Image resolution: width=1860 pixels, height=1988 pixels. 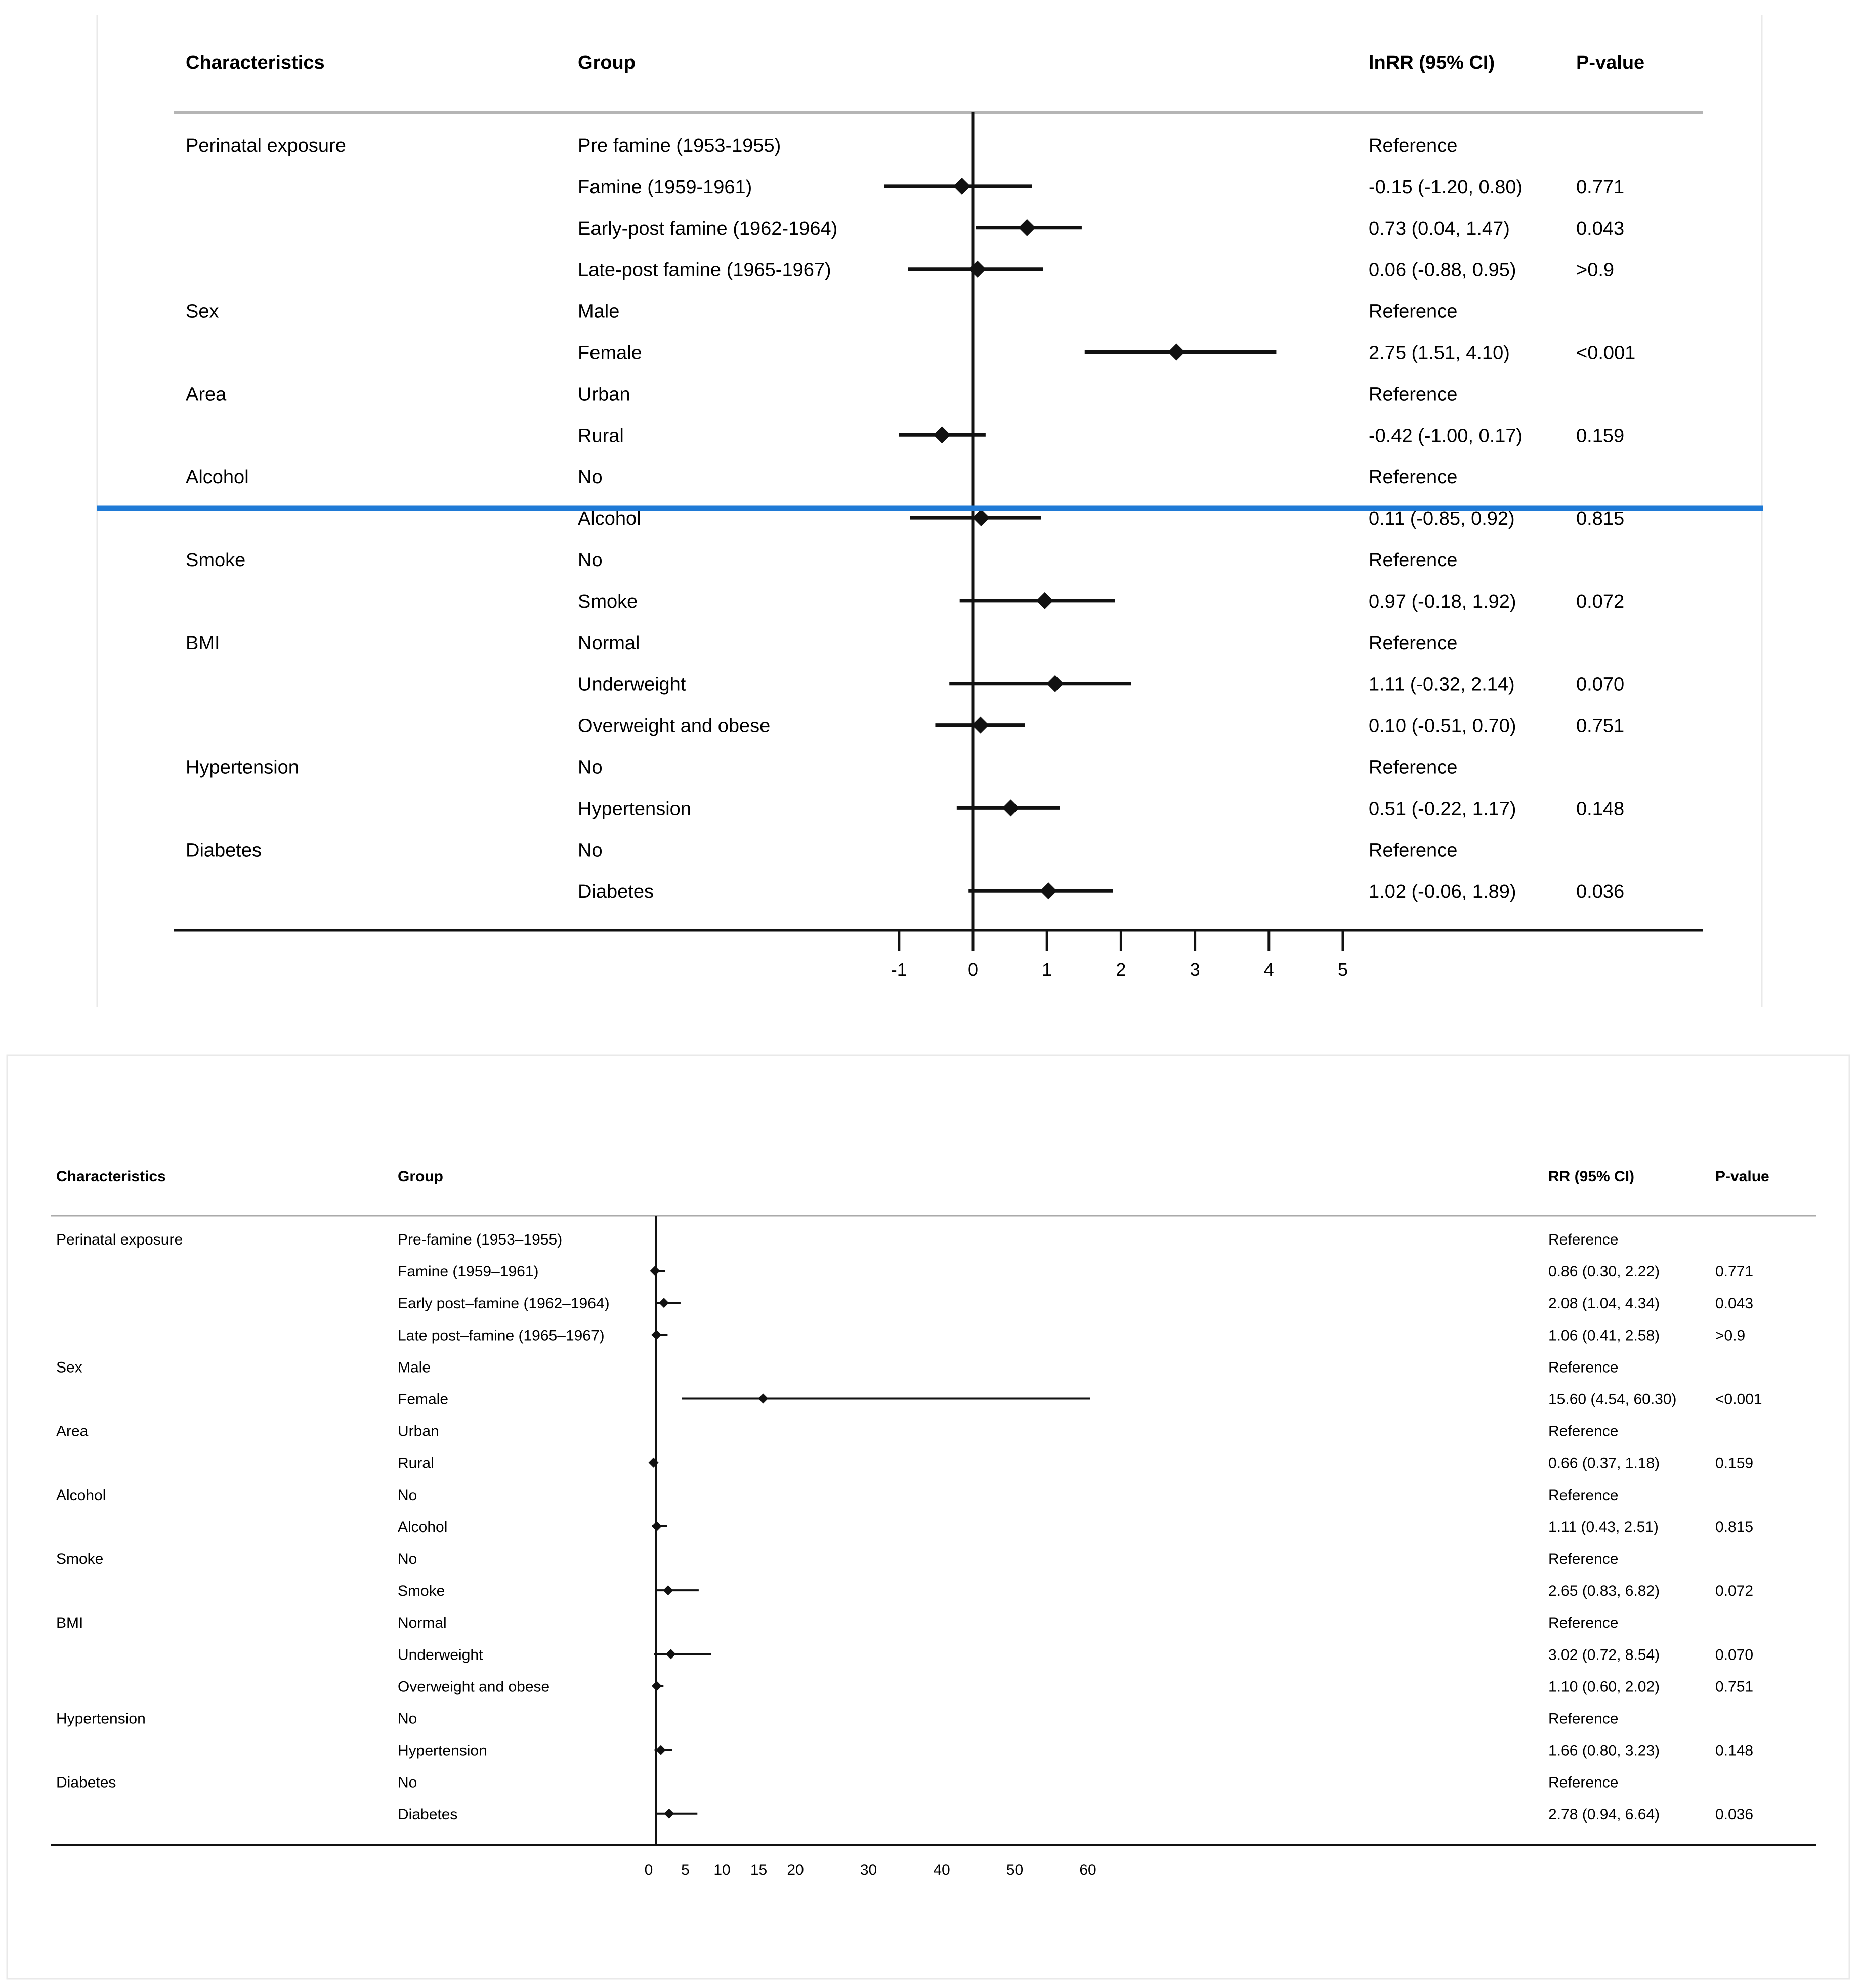 What do you see at coordinates (1734, 1463) in the screenshot?
I see `row-pvalue-label: 0.159` at bounding box center [1734, 1463].